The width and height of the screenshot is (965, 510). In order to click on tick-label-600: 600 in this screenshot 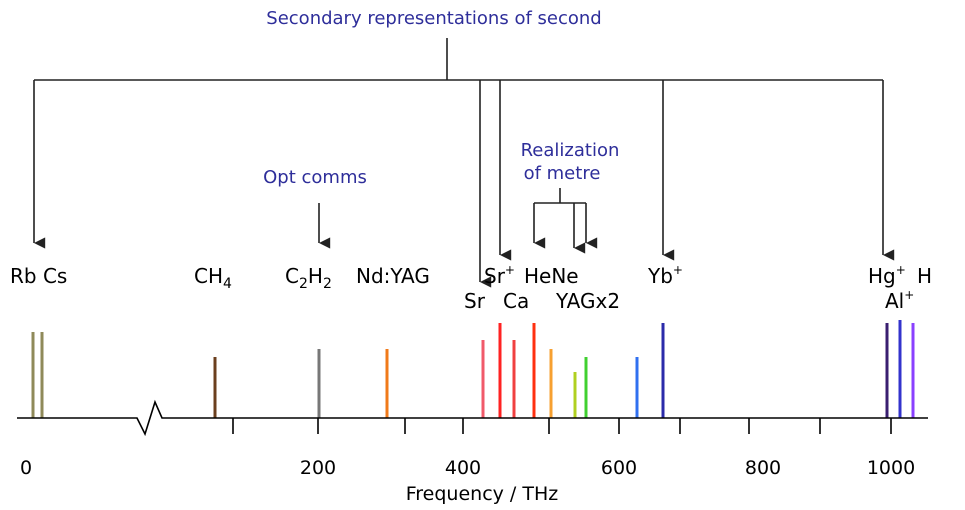, I will do `click(619, 468)`.